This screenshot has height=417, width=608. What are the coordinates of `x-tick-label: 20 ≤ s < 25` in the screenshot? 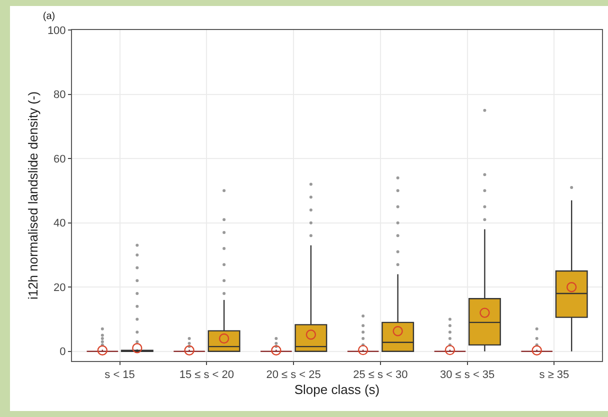 It's located at (293, 375).